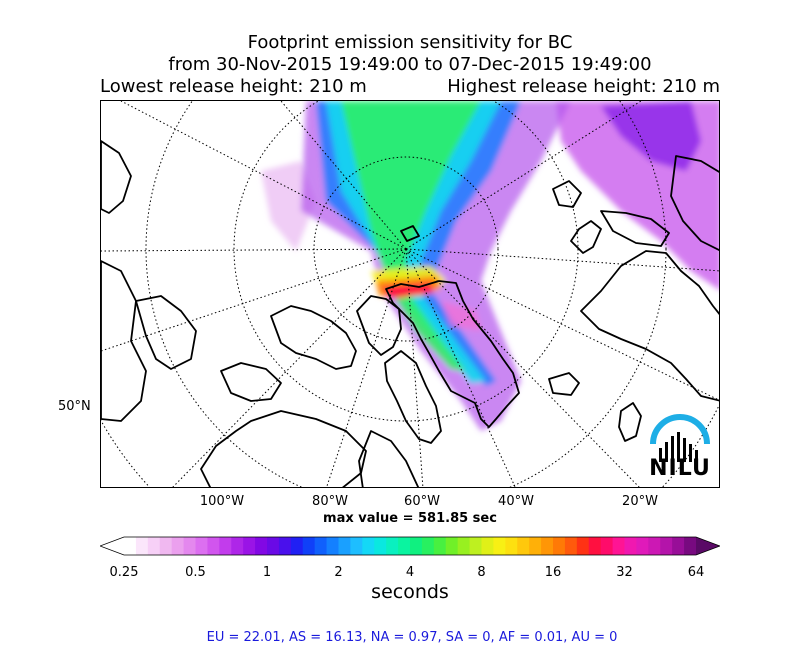 The height and width of the screenshot is (650, 800). I want to click on coast-novaya-zemlya, so click(586, 237).